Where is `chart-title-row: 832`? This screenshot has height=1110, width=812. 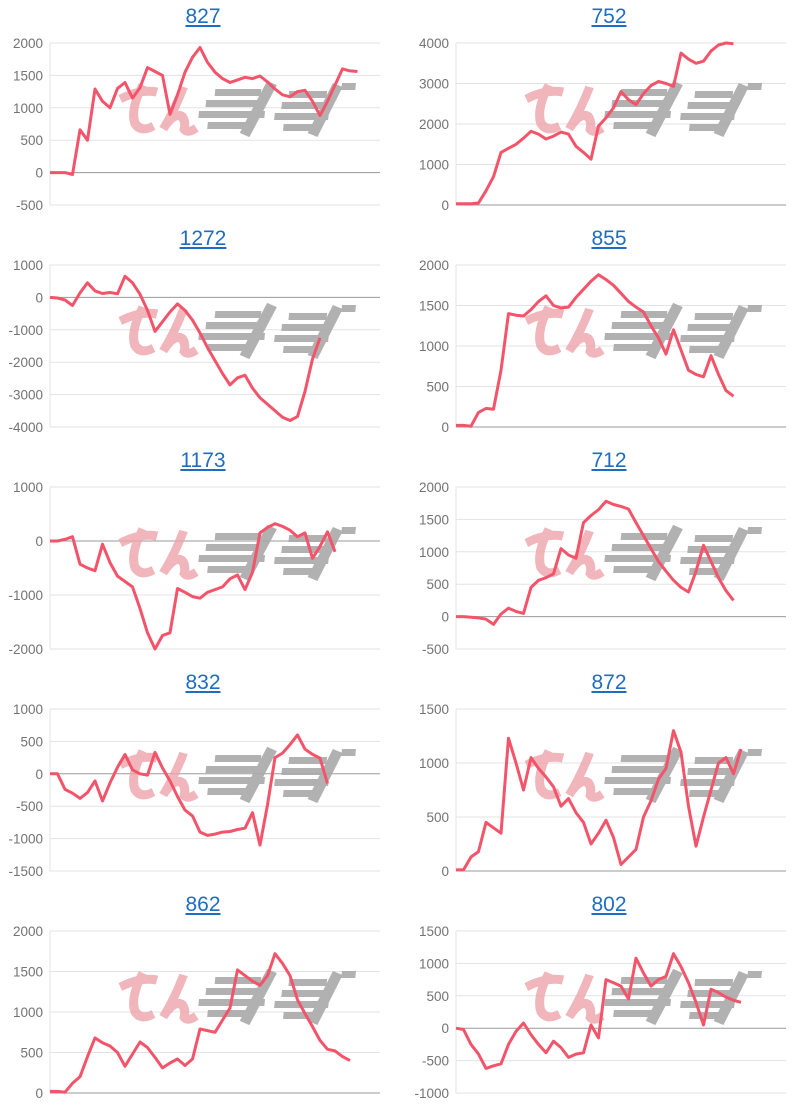
chart-title-row: 832 is located at coordinates (203, 684).